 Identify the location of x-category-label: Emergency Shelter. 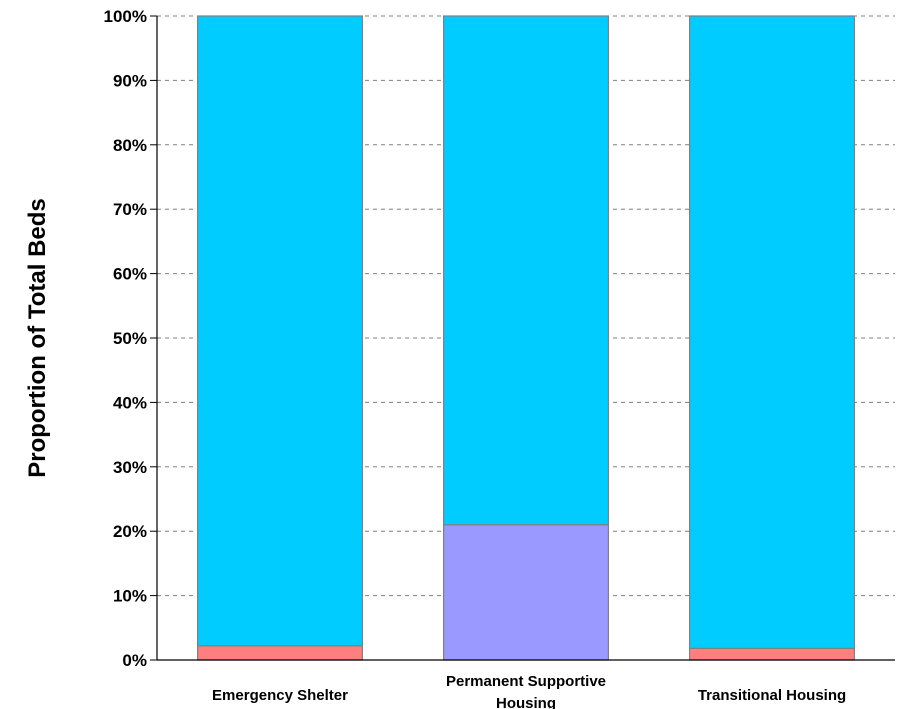
(280, 695).